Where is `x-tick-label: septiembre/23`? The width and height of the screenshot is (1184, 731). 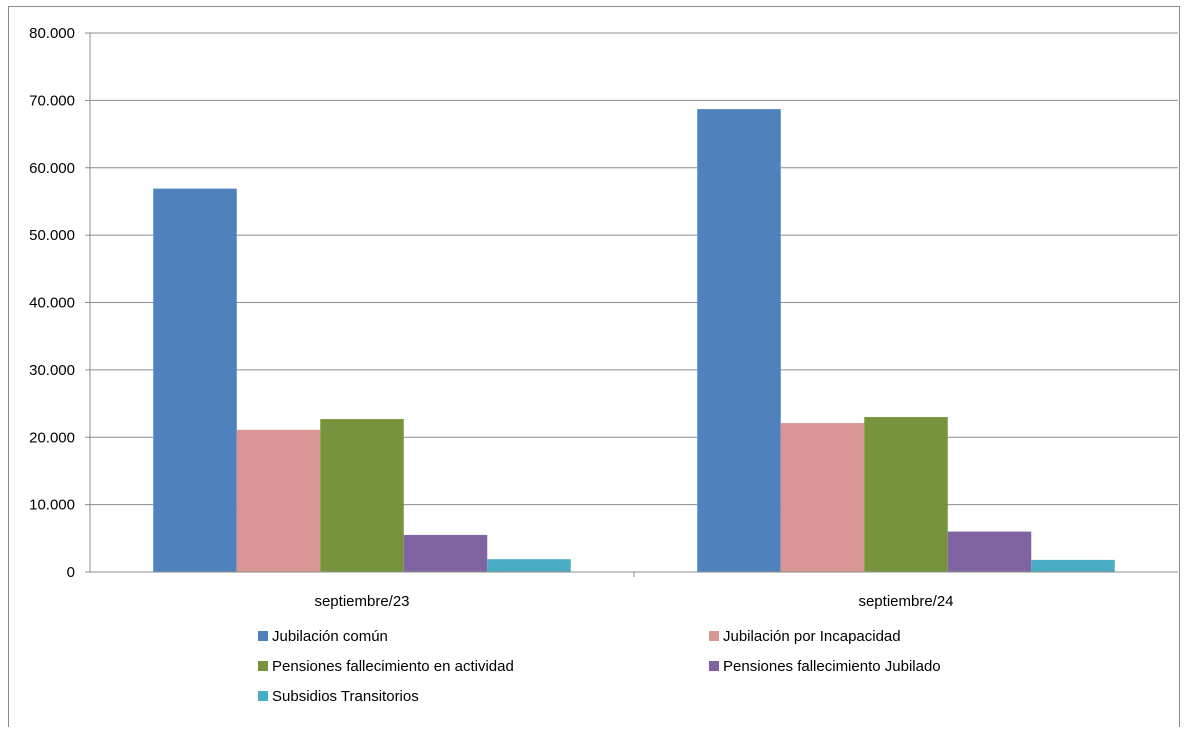 x-tick-label: septiembre/23 is located at coordinates (361, 601).